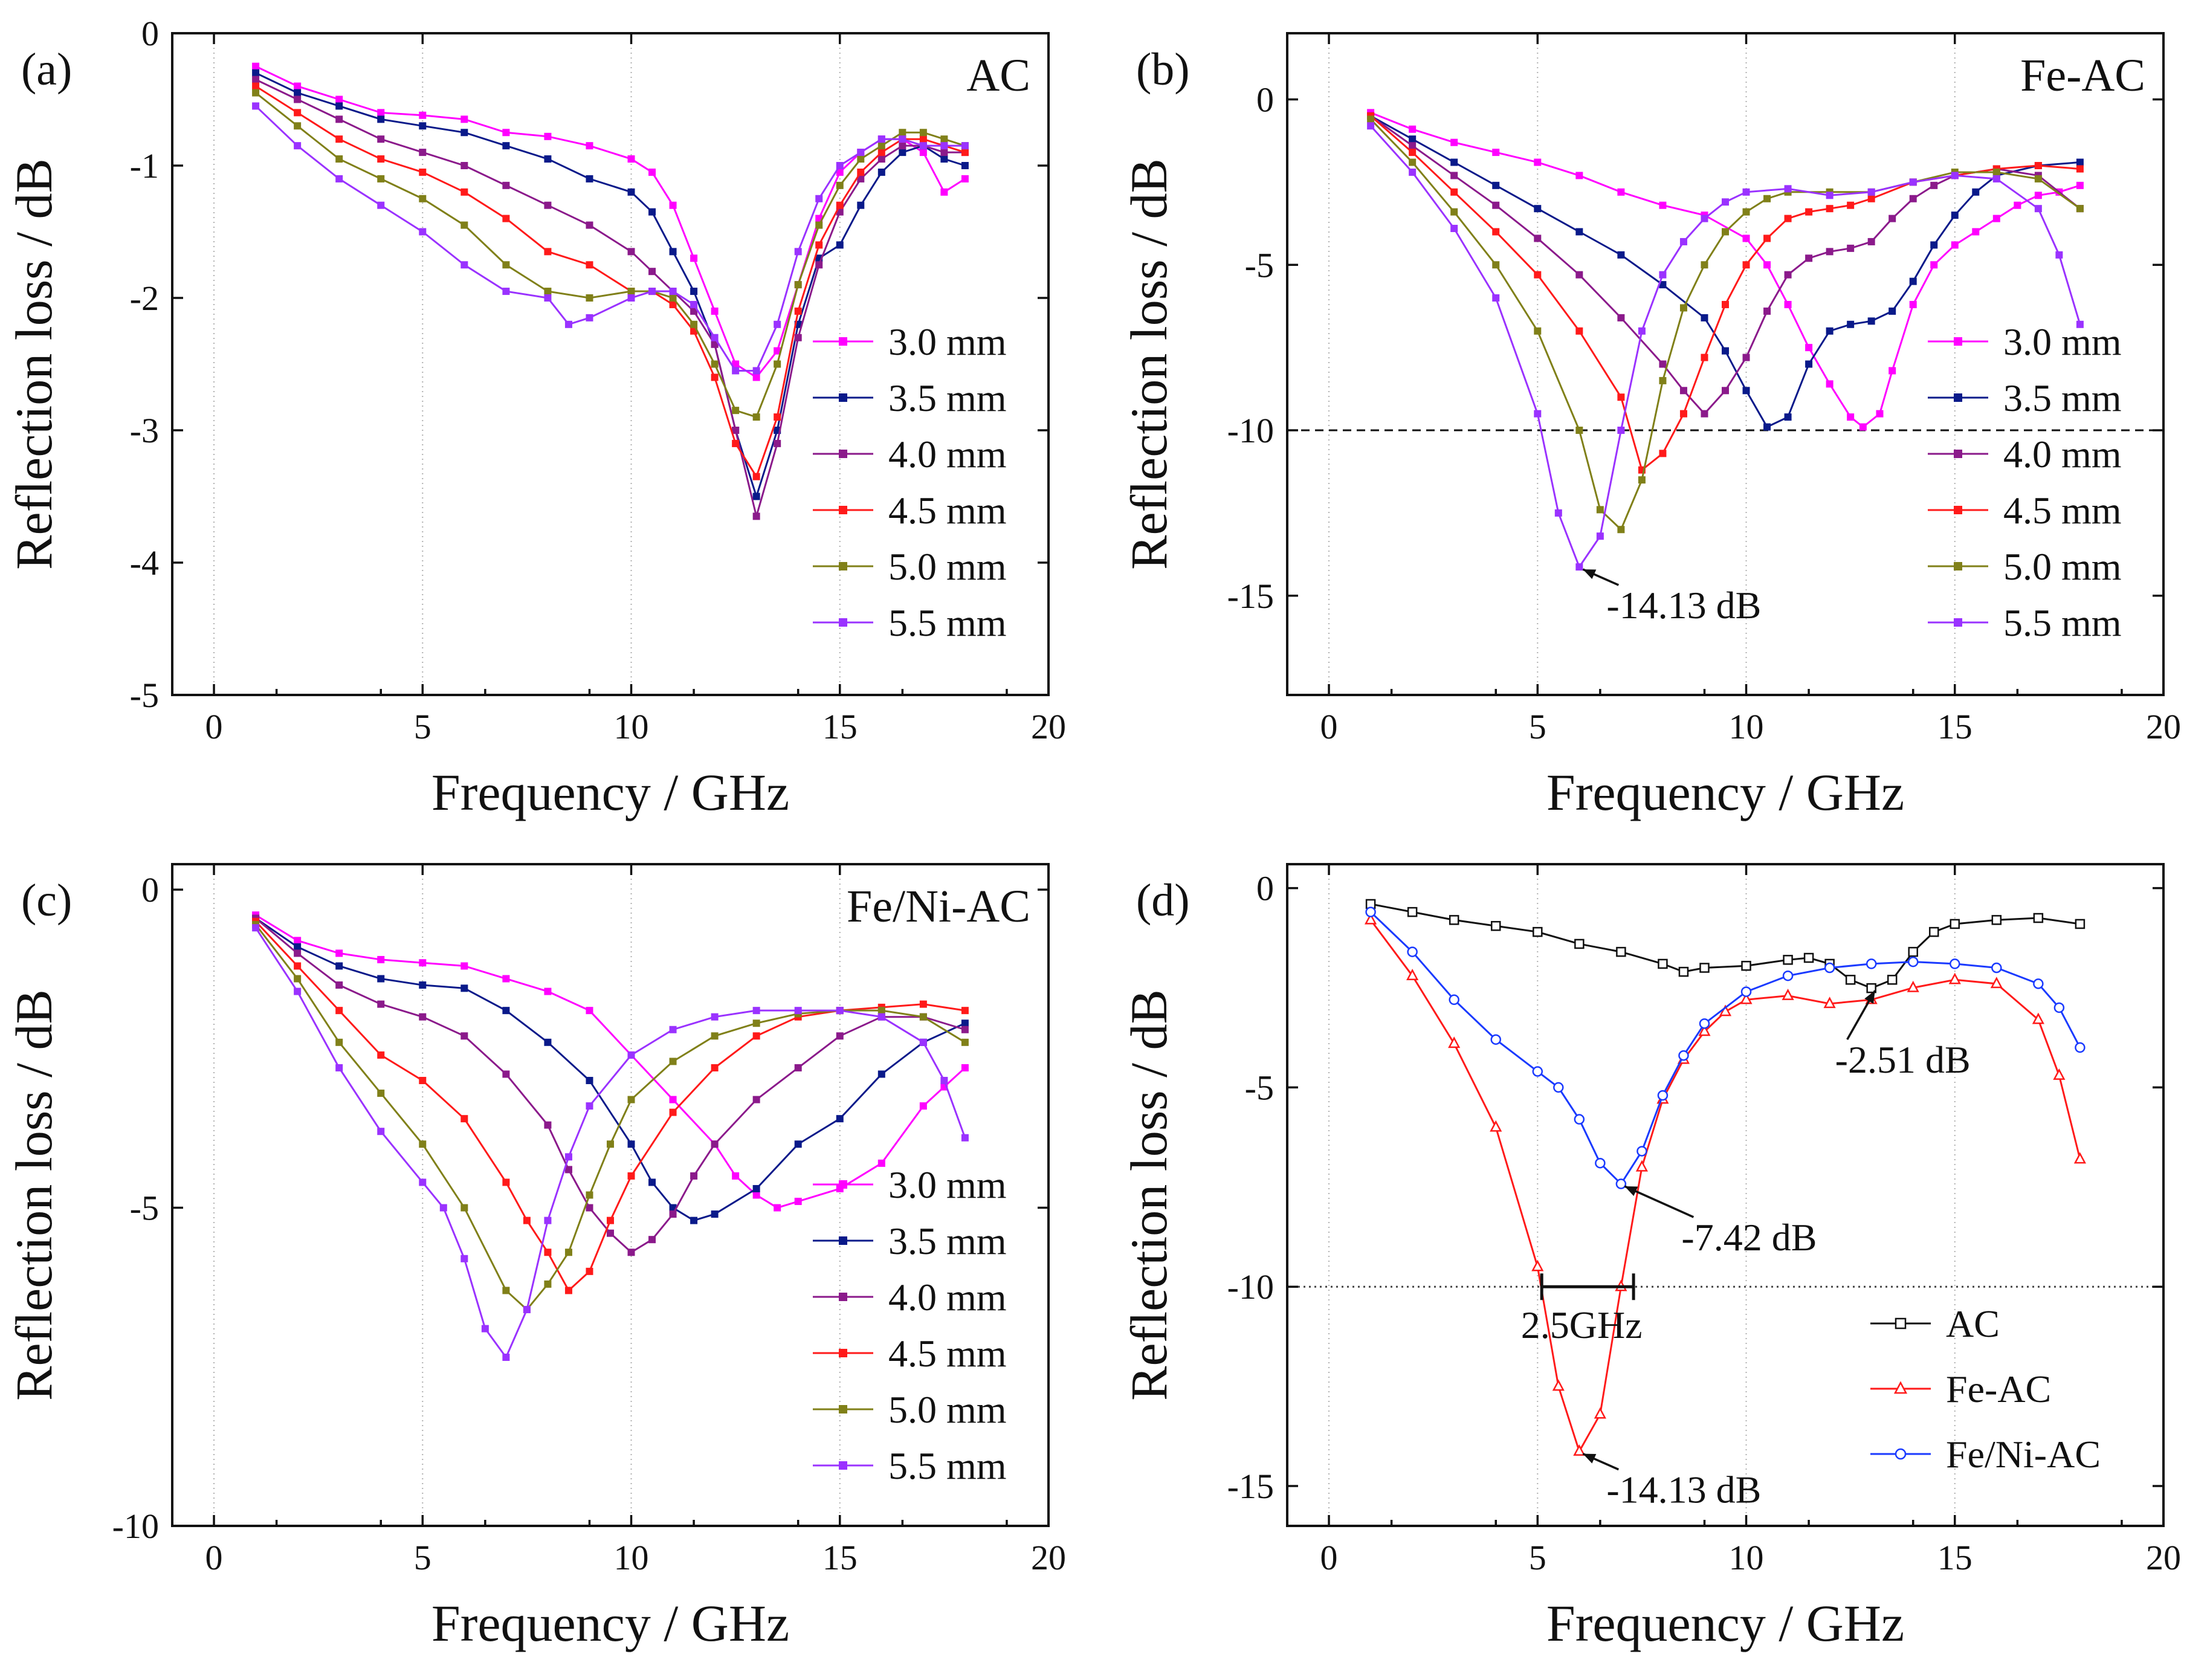 This screenshot has height=1680, width=2210. I want to click on y-axis-title: Reflection loss / dB, so click(1149, 364).